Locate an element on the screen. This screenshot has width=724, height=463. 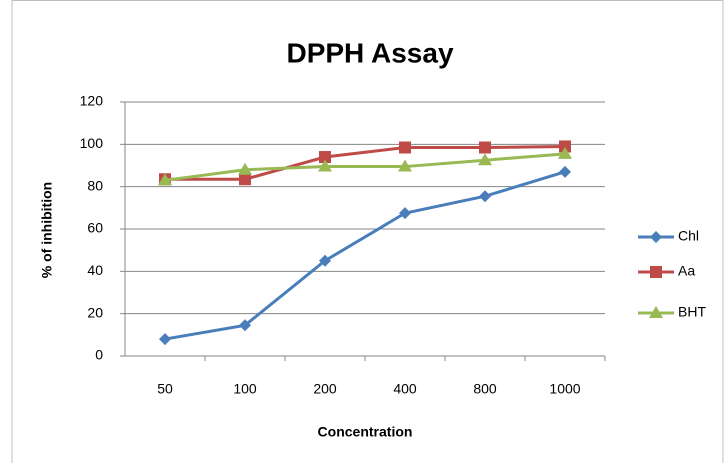
x-tick-label: 200 is located at coordinates (325, 389).